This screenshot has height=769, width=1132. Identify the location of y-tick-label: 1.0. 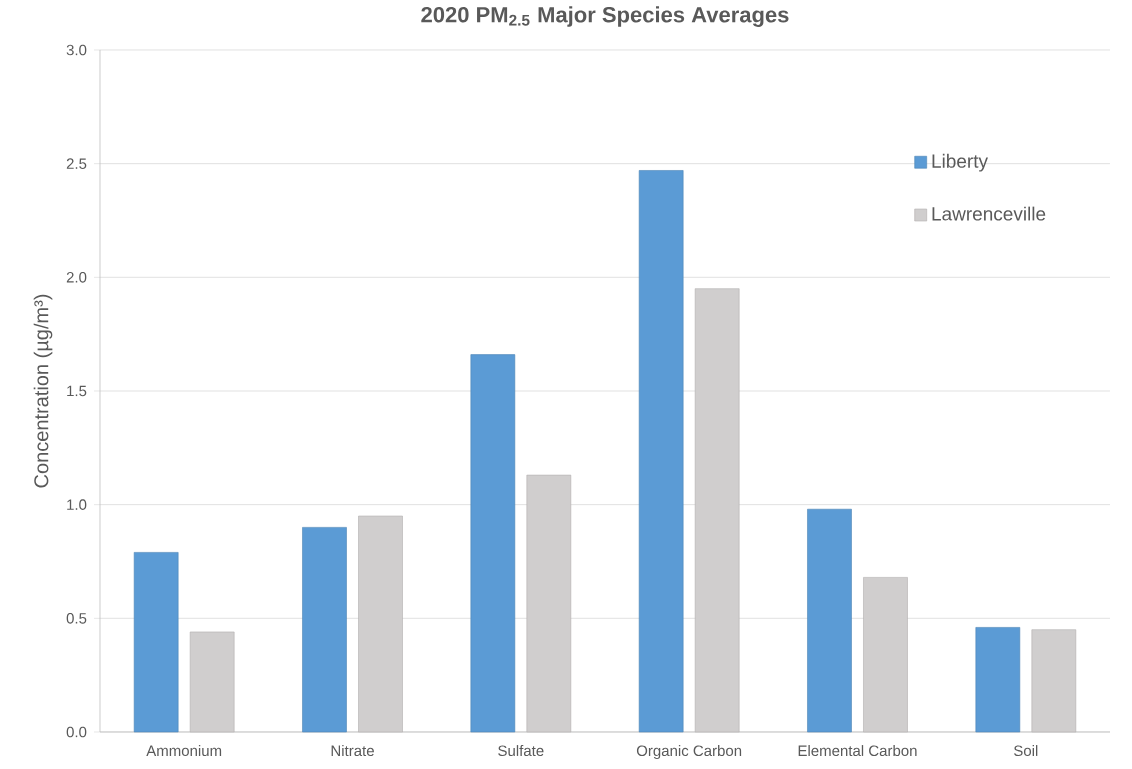
(77, 504).